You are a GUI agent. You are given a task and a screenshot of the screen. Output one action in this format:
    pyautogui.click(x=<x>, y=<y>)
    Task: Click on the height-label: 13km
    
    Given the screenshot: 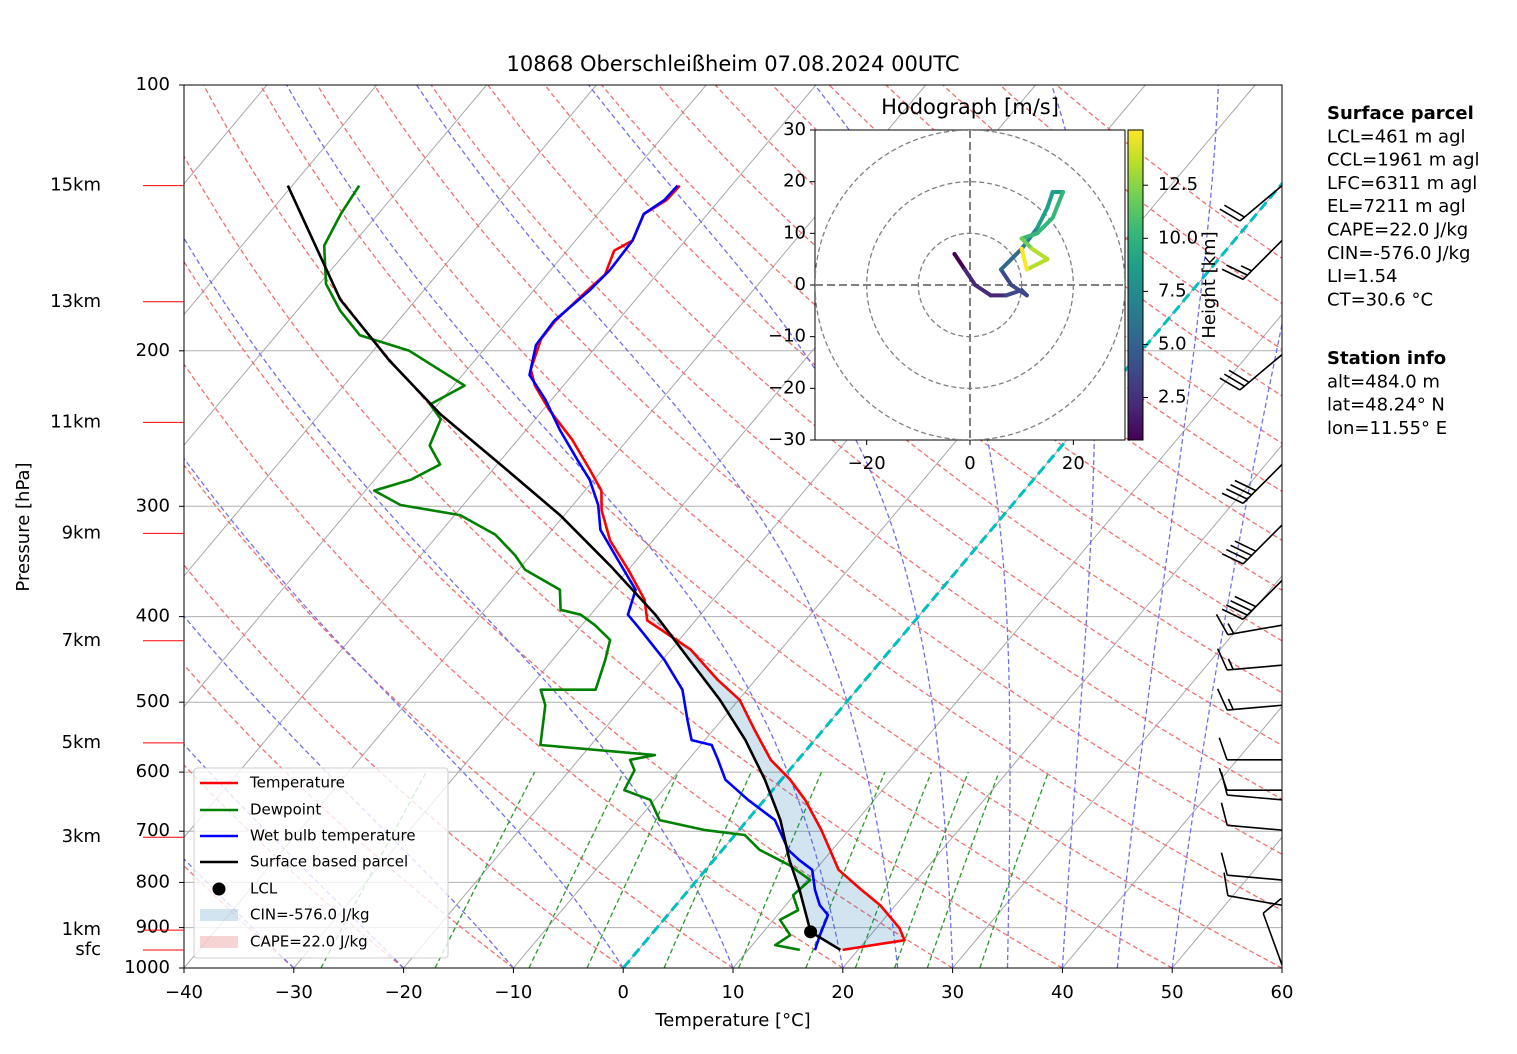 What is the action you would take?
    pyautogui.click(x=75, y=301)
    